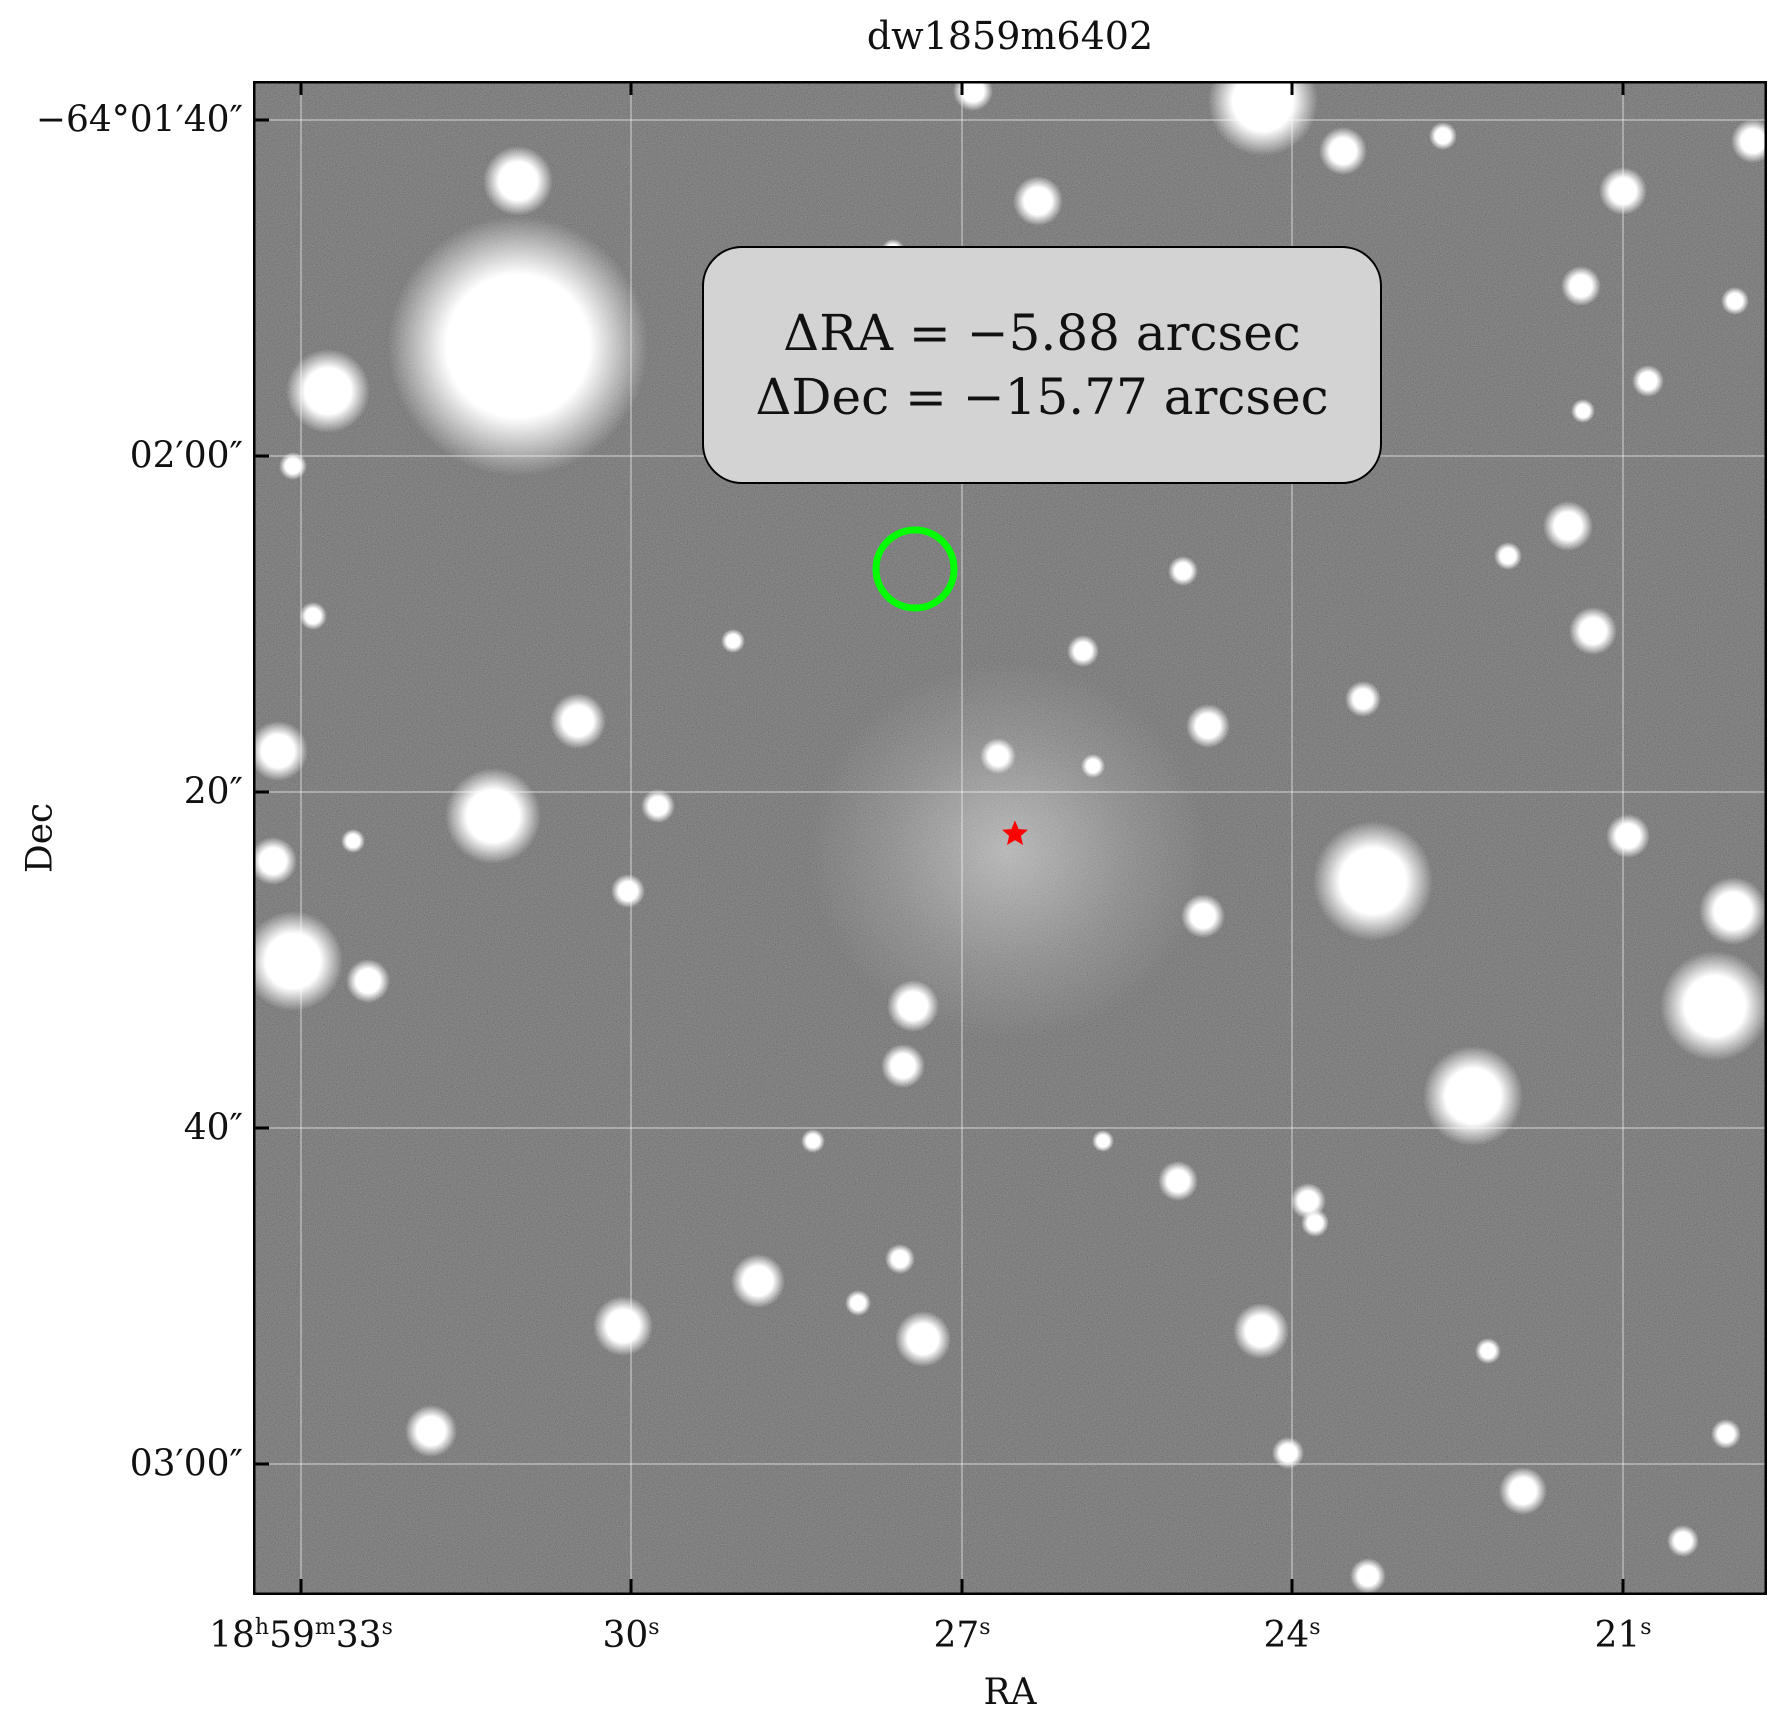 Image resolution: width=1783 pixels, height=1733 pixels. I want to click on x-axis-label: RA, so click(1010, 1692).